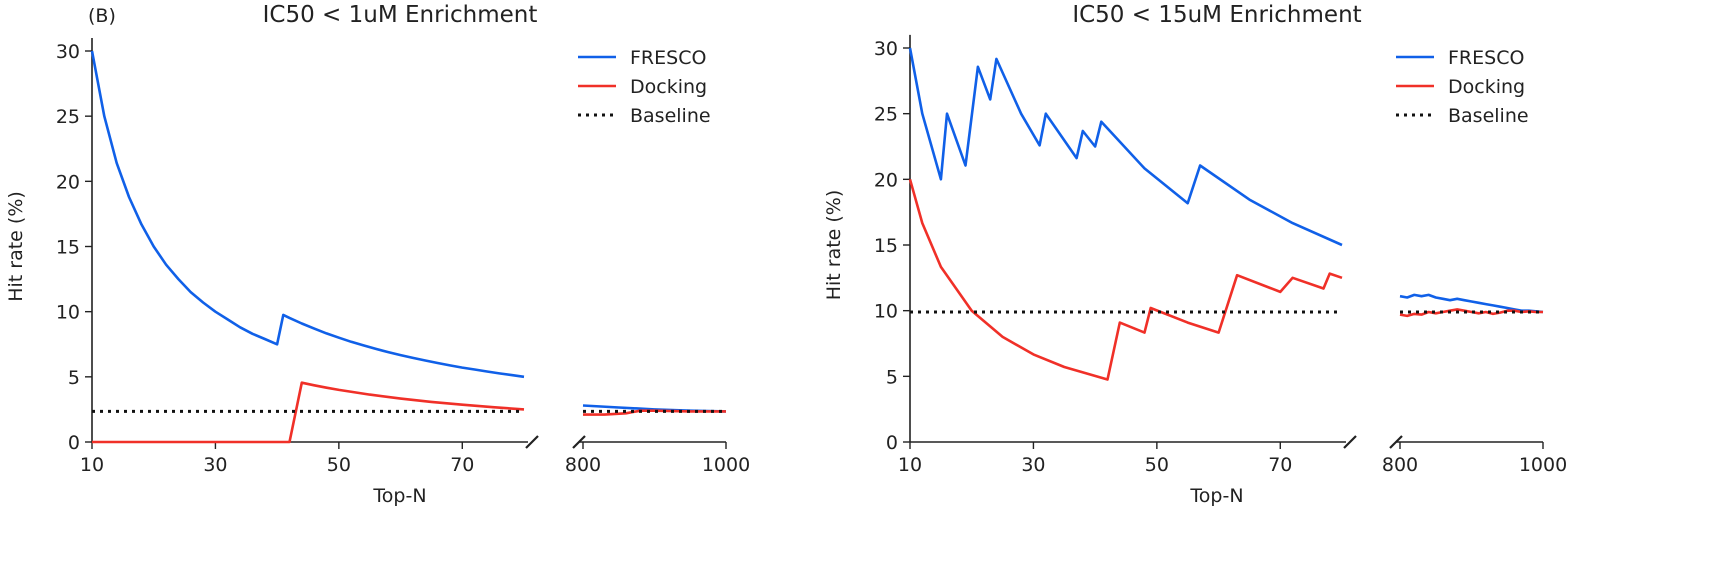 This screenshot has height=566, width=1730. I want to click on series-line-fresco-tail, so click(1471, 303).